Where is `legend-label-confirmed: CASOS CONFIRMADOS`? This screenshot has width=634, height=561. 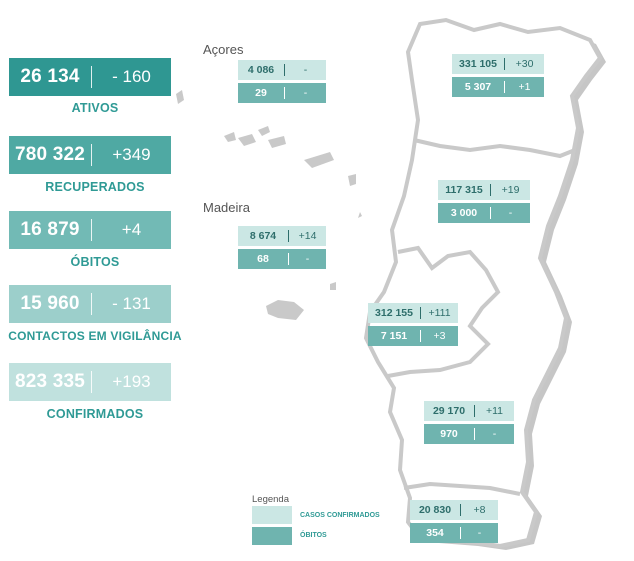
legend-label-confirmed: CASOS CONFIRMADOS is located at coordinates (340, 515).